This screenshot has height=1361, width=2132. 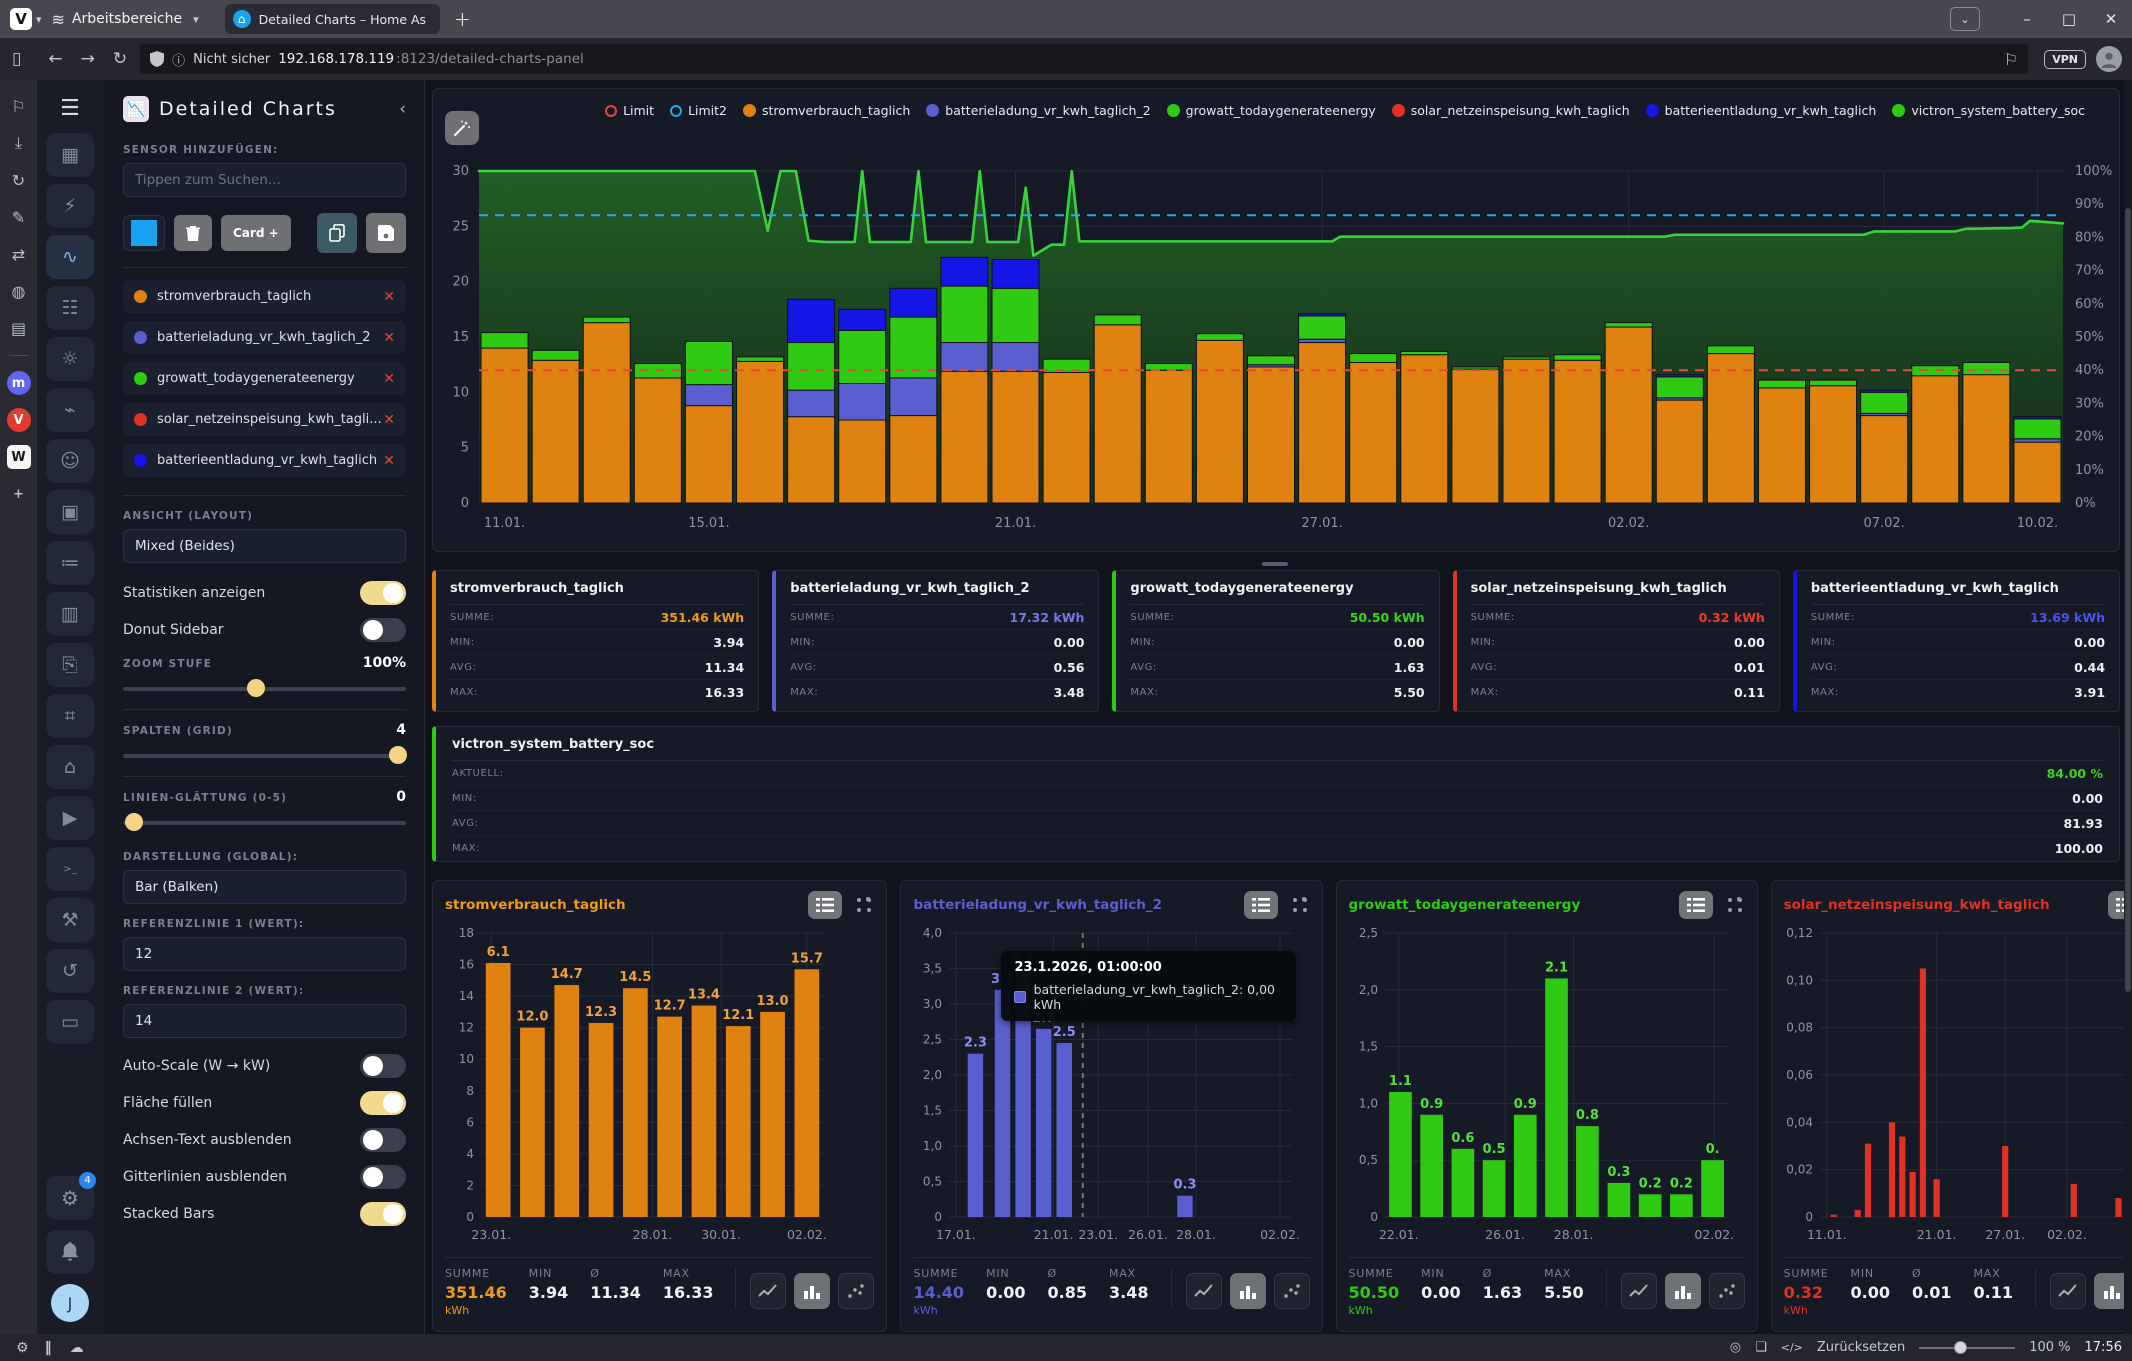 What do you see at coordinates (87, 59) in the screenshot?
I see `forward-icon: →` at bounding box center [87, 59].